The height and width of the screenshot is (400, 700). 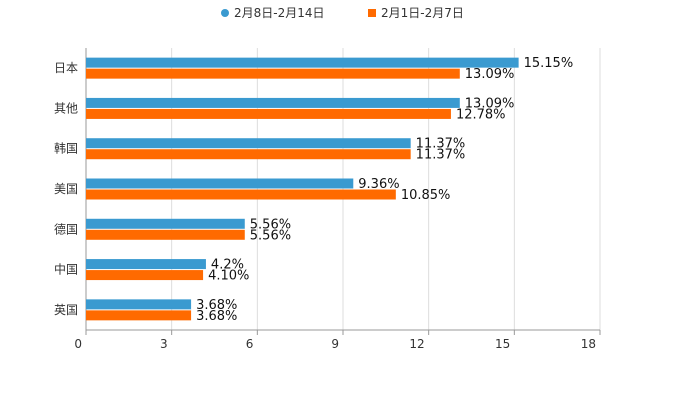 I want to click on data-label-series-2-6: 3.68%, so click(x=216, y=316).